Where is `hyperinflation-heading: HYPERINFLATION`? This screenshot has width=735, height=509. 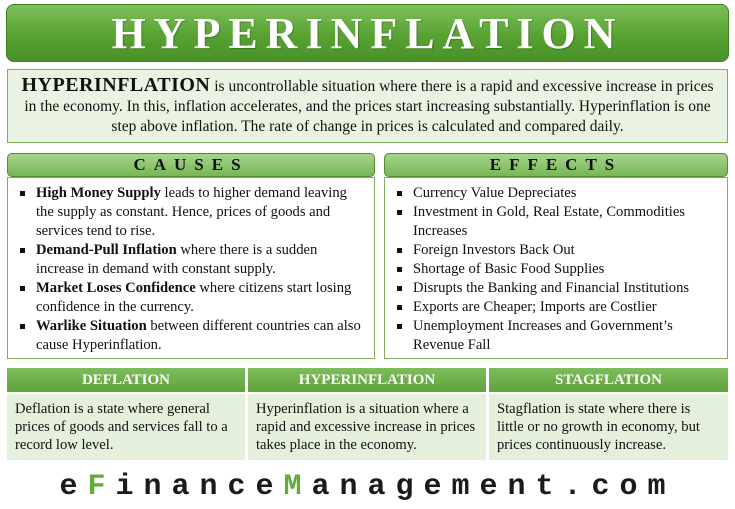 hyperinflation-heading: HYPERINFLATION is located at coordinates (367, 380).